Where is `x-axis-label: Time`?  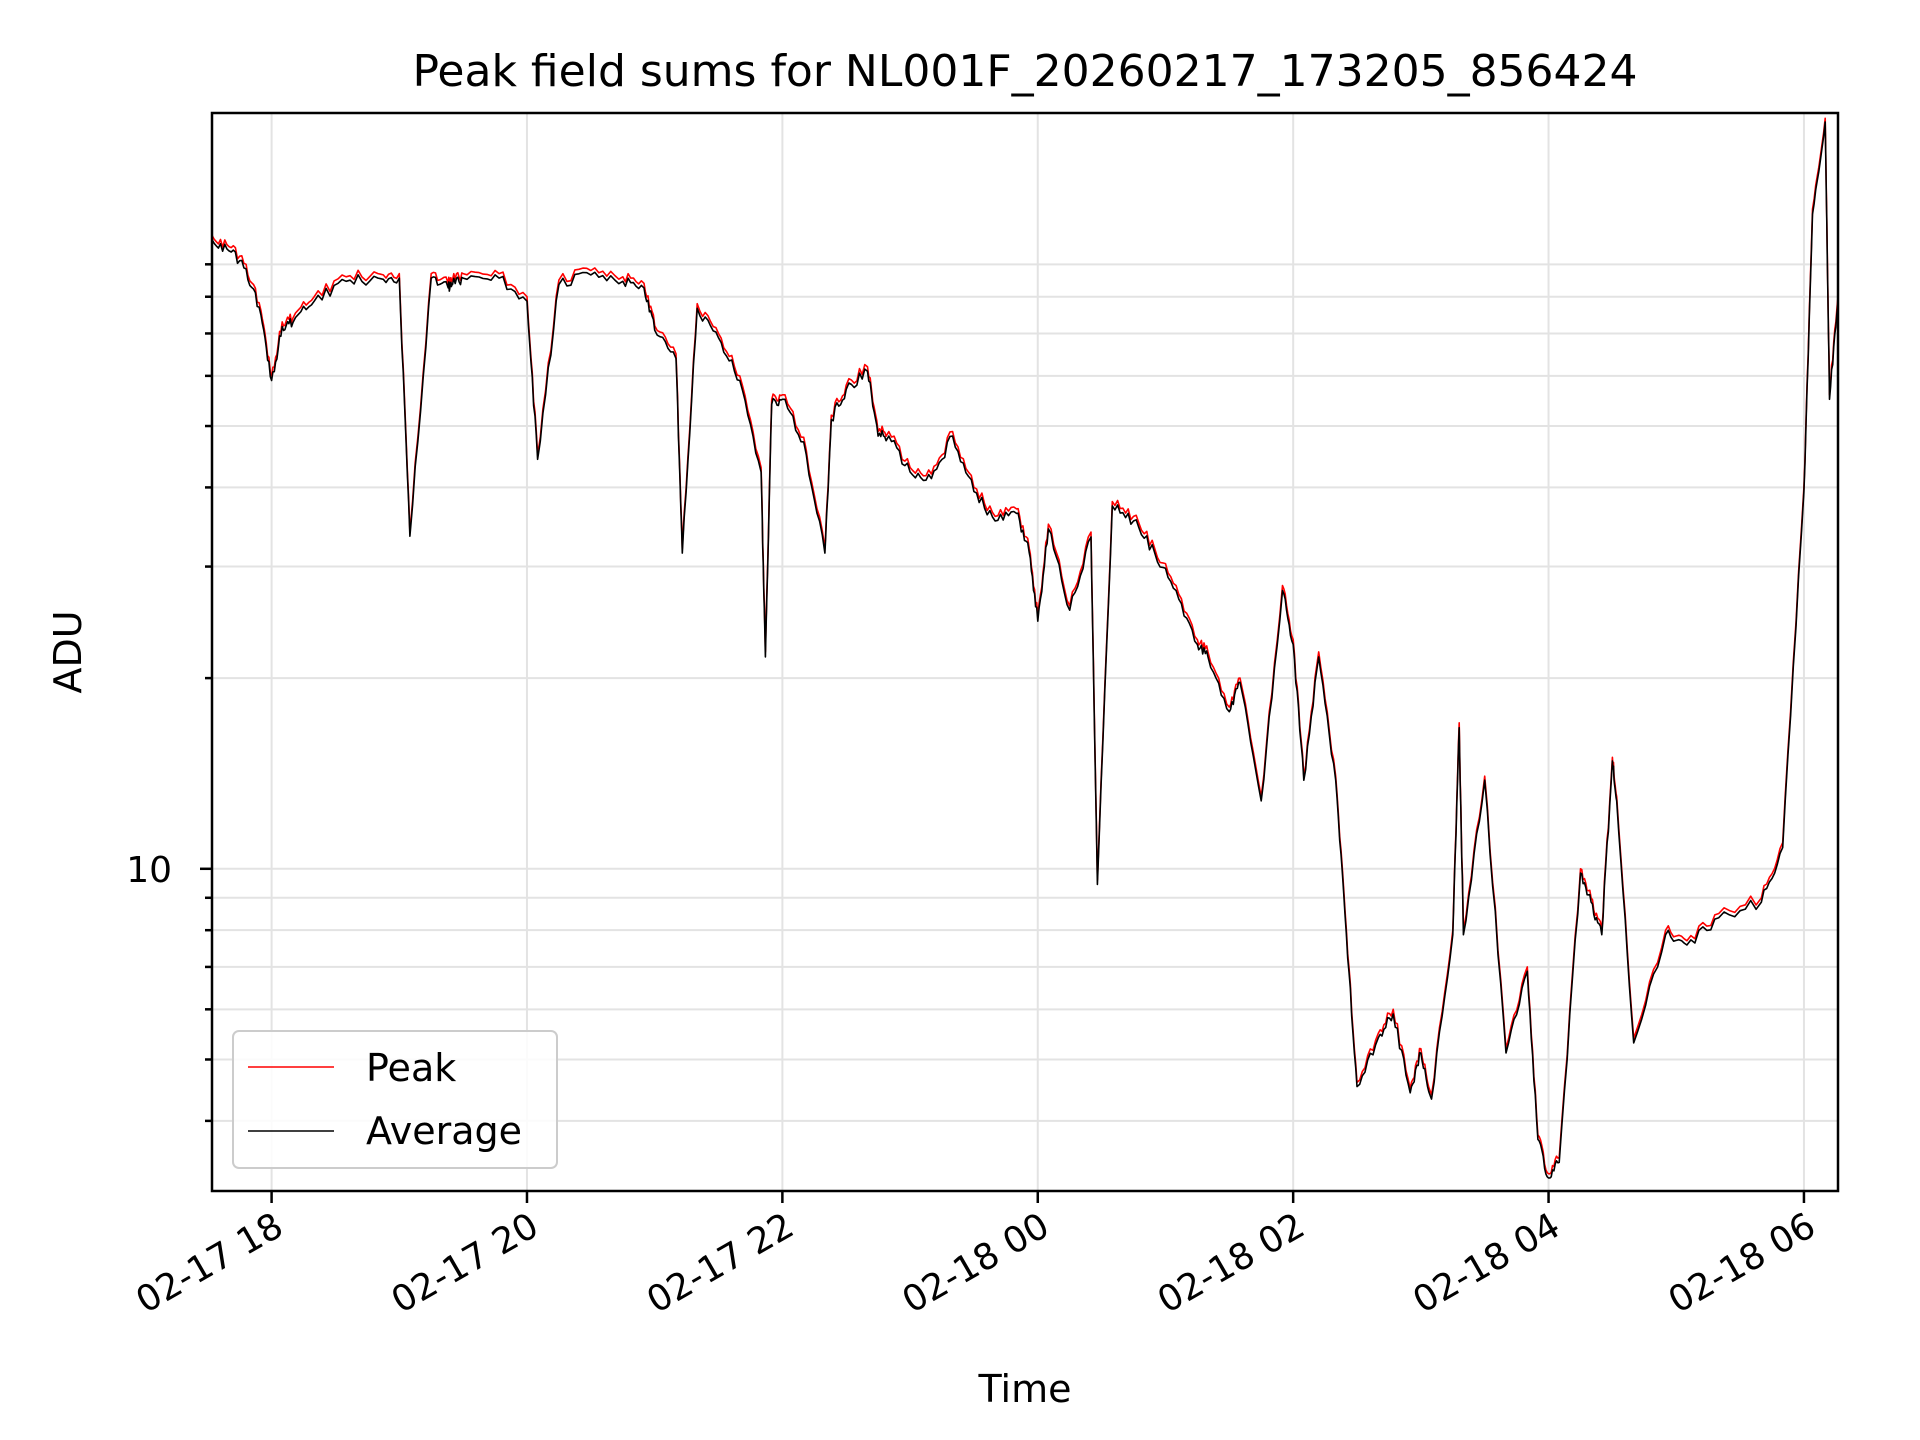 x-axis-label: Time is located at coordinates (1025, 1389).